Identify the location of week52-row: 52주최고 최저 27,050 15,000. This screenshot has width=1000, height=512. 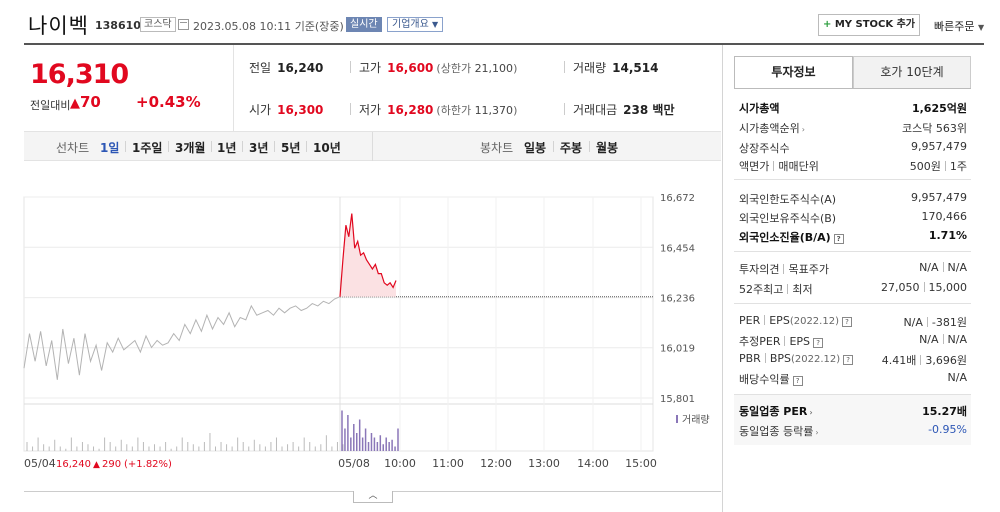
(853, 288).